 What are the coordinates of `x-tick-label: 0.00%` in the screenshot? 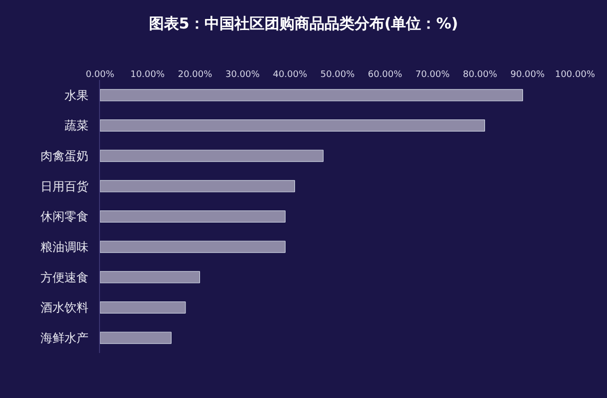 It's located at (100, 75).